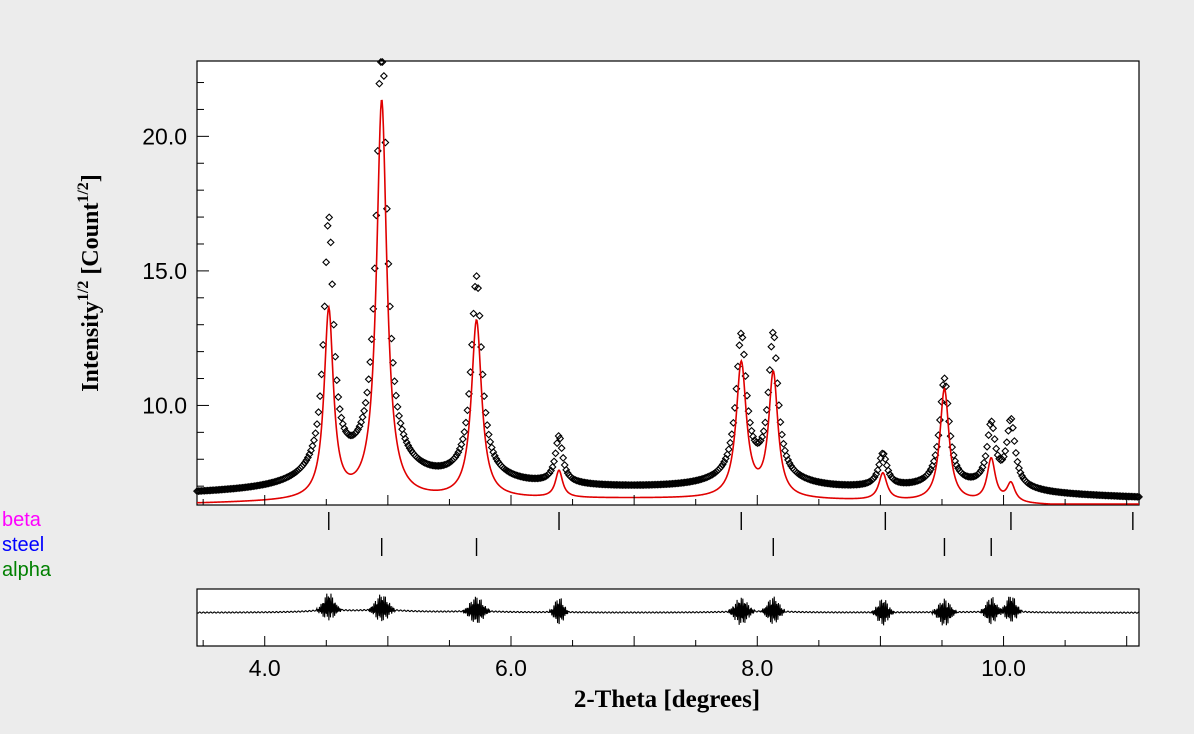 This screenshot has height=734, width=1194. Describe the element at coordinates (731, 534) in the screenshot. I see `reflection-markers` at that location.